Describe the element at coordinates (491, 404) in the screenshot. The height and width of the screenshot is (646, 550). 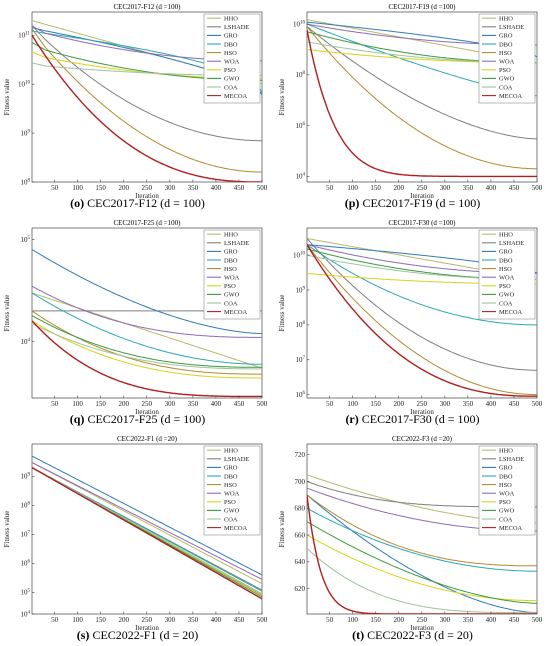
I see `x-tick-label: 400` at that location.